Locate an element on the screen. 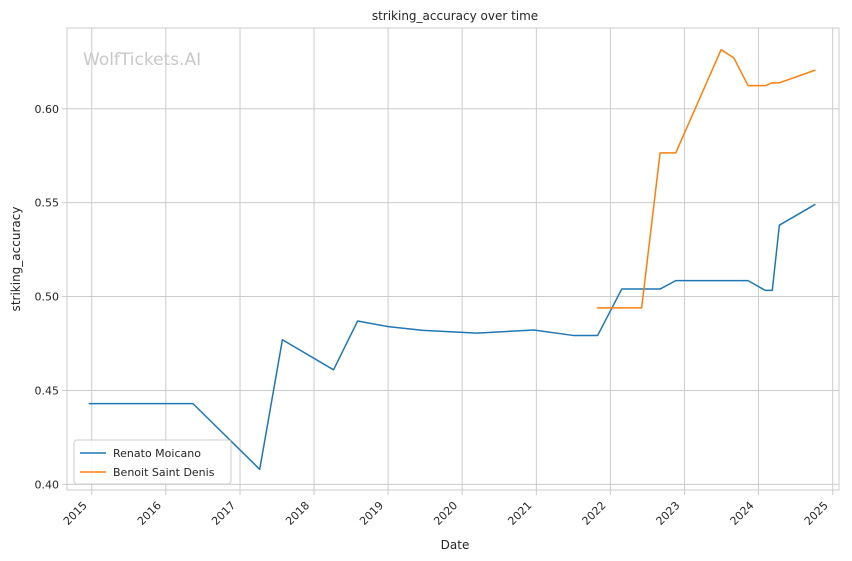 The width and height of the screenshot is (852, 561). legend-box is located at coordinates (152, 462).